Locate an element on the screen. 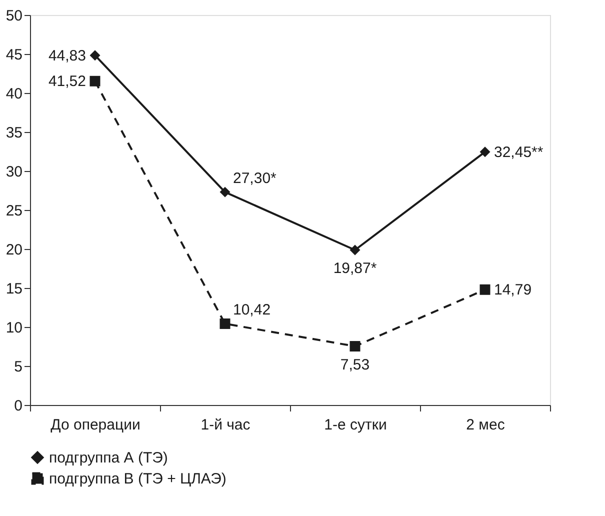 The image size is (605, 516). y-tick-label: 40 is located at coordinates (14, 94).